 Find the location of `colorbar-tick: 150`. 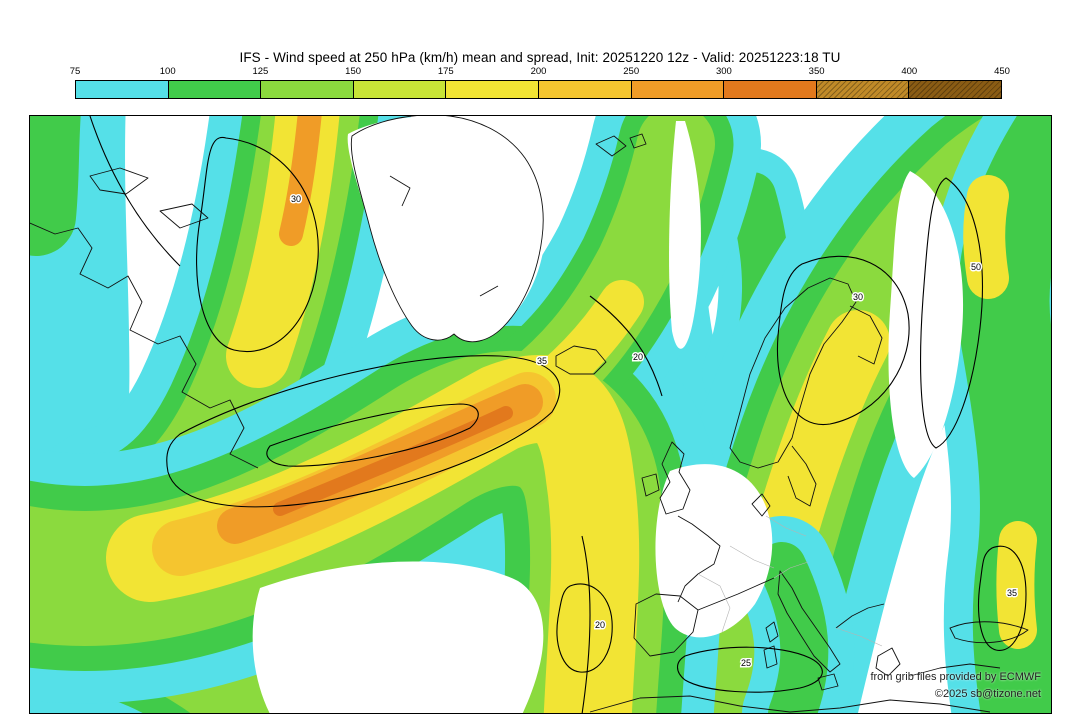

colorbar-tick: 150 is located at coordinates (353, 71).